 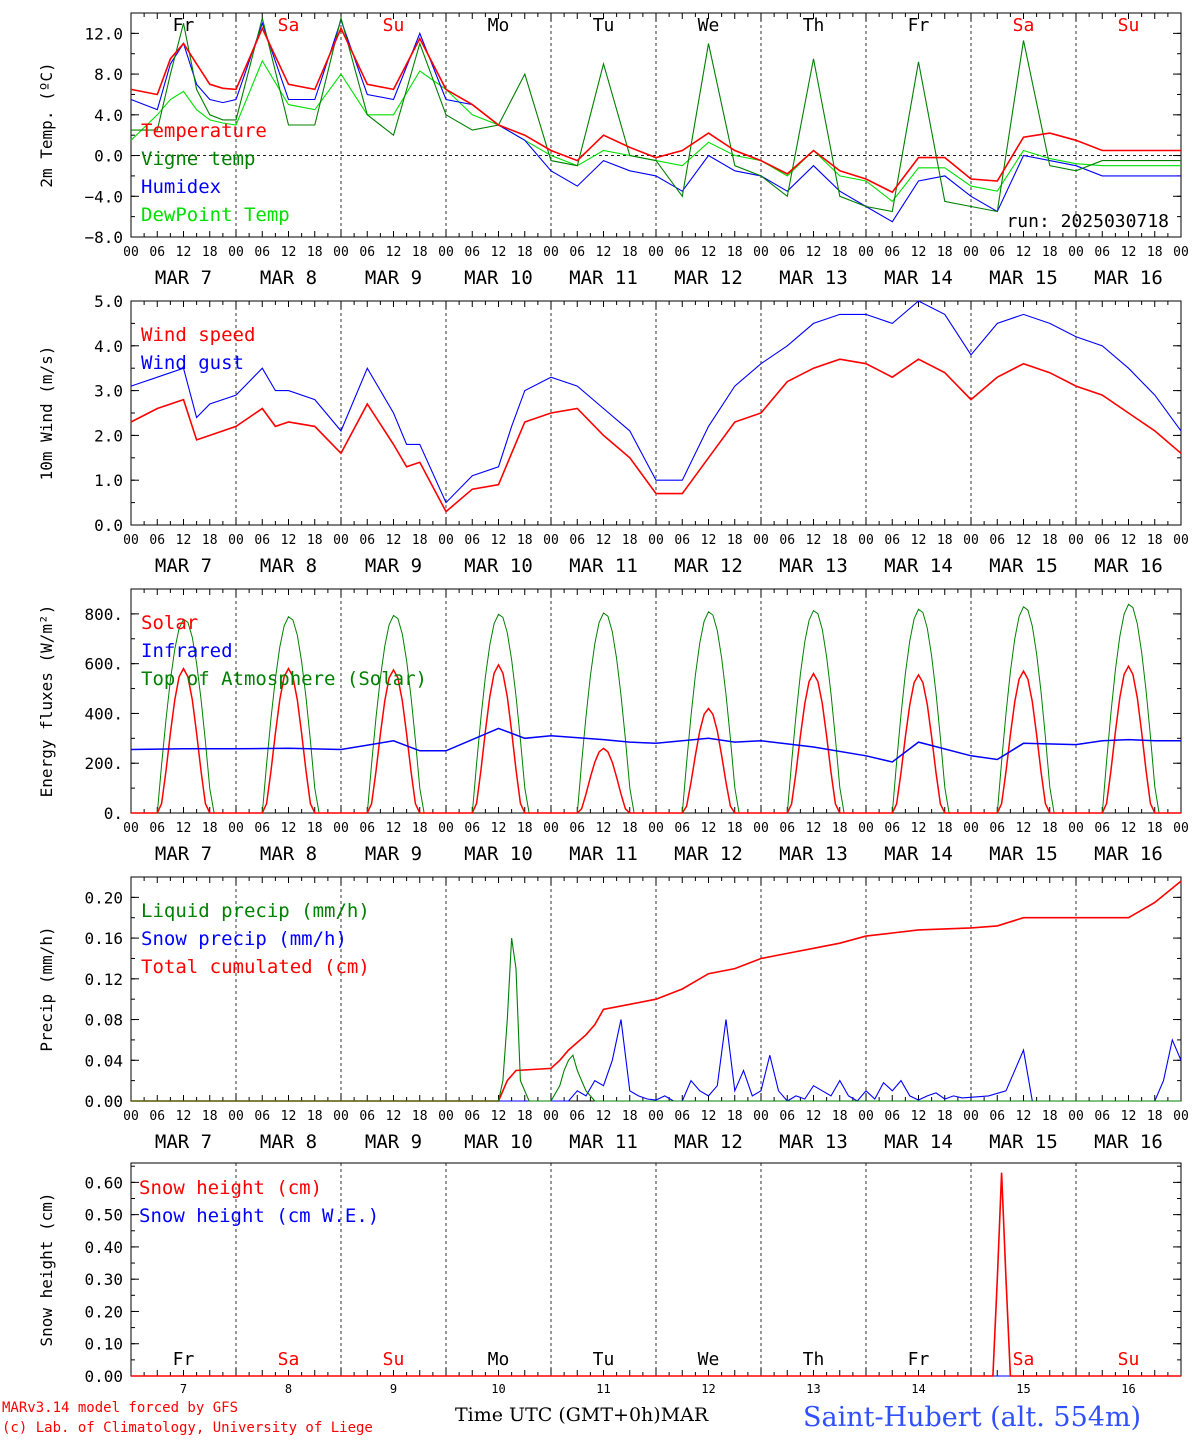 What do you see at coordinates (288, 278) in the screenshot?
I see `date-label: MAR 8` at bounding box center [288, 278].